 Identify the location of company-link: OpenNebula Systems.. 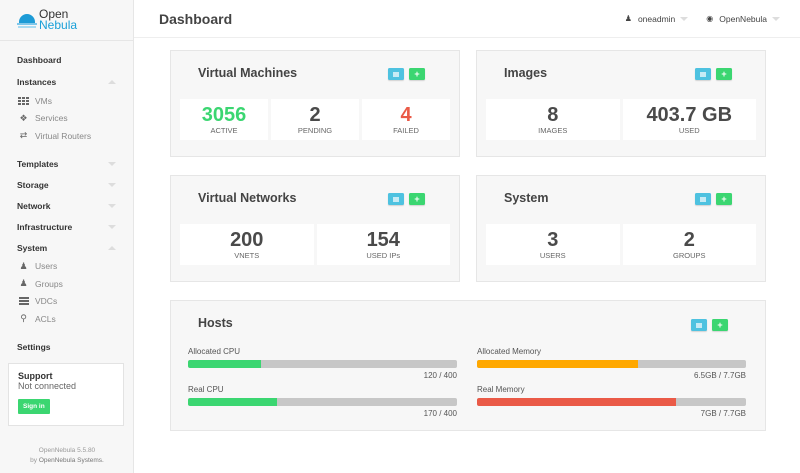
(71, 460).